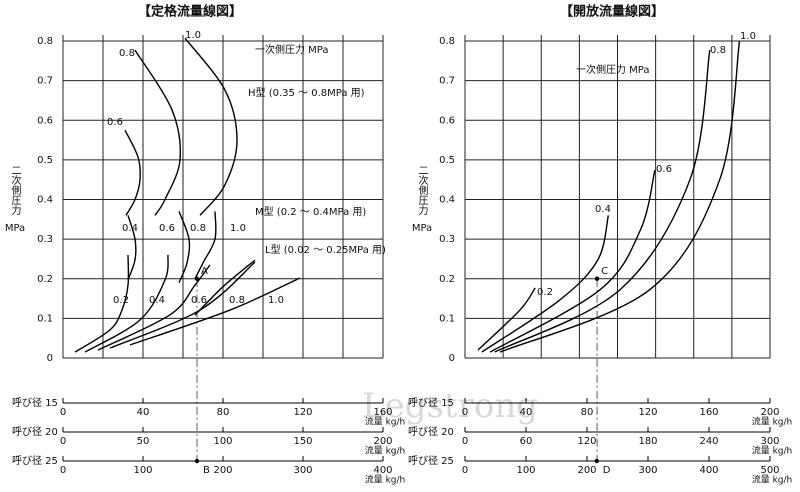  What do you see at coordinates (206, 470) in the screenshot?
I see `axis-point-label: B` at bounding box center [206, 470].